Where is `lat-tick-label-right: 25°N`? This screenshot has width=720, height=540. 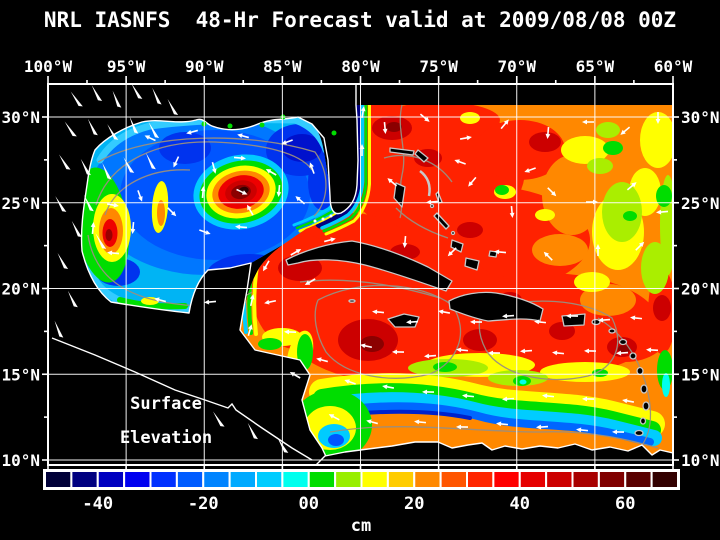 lat-tick-label-right: 25°N is located at coordinates (700, 203).